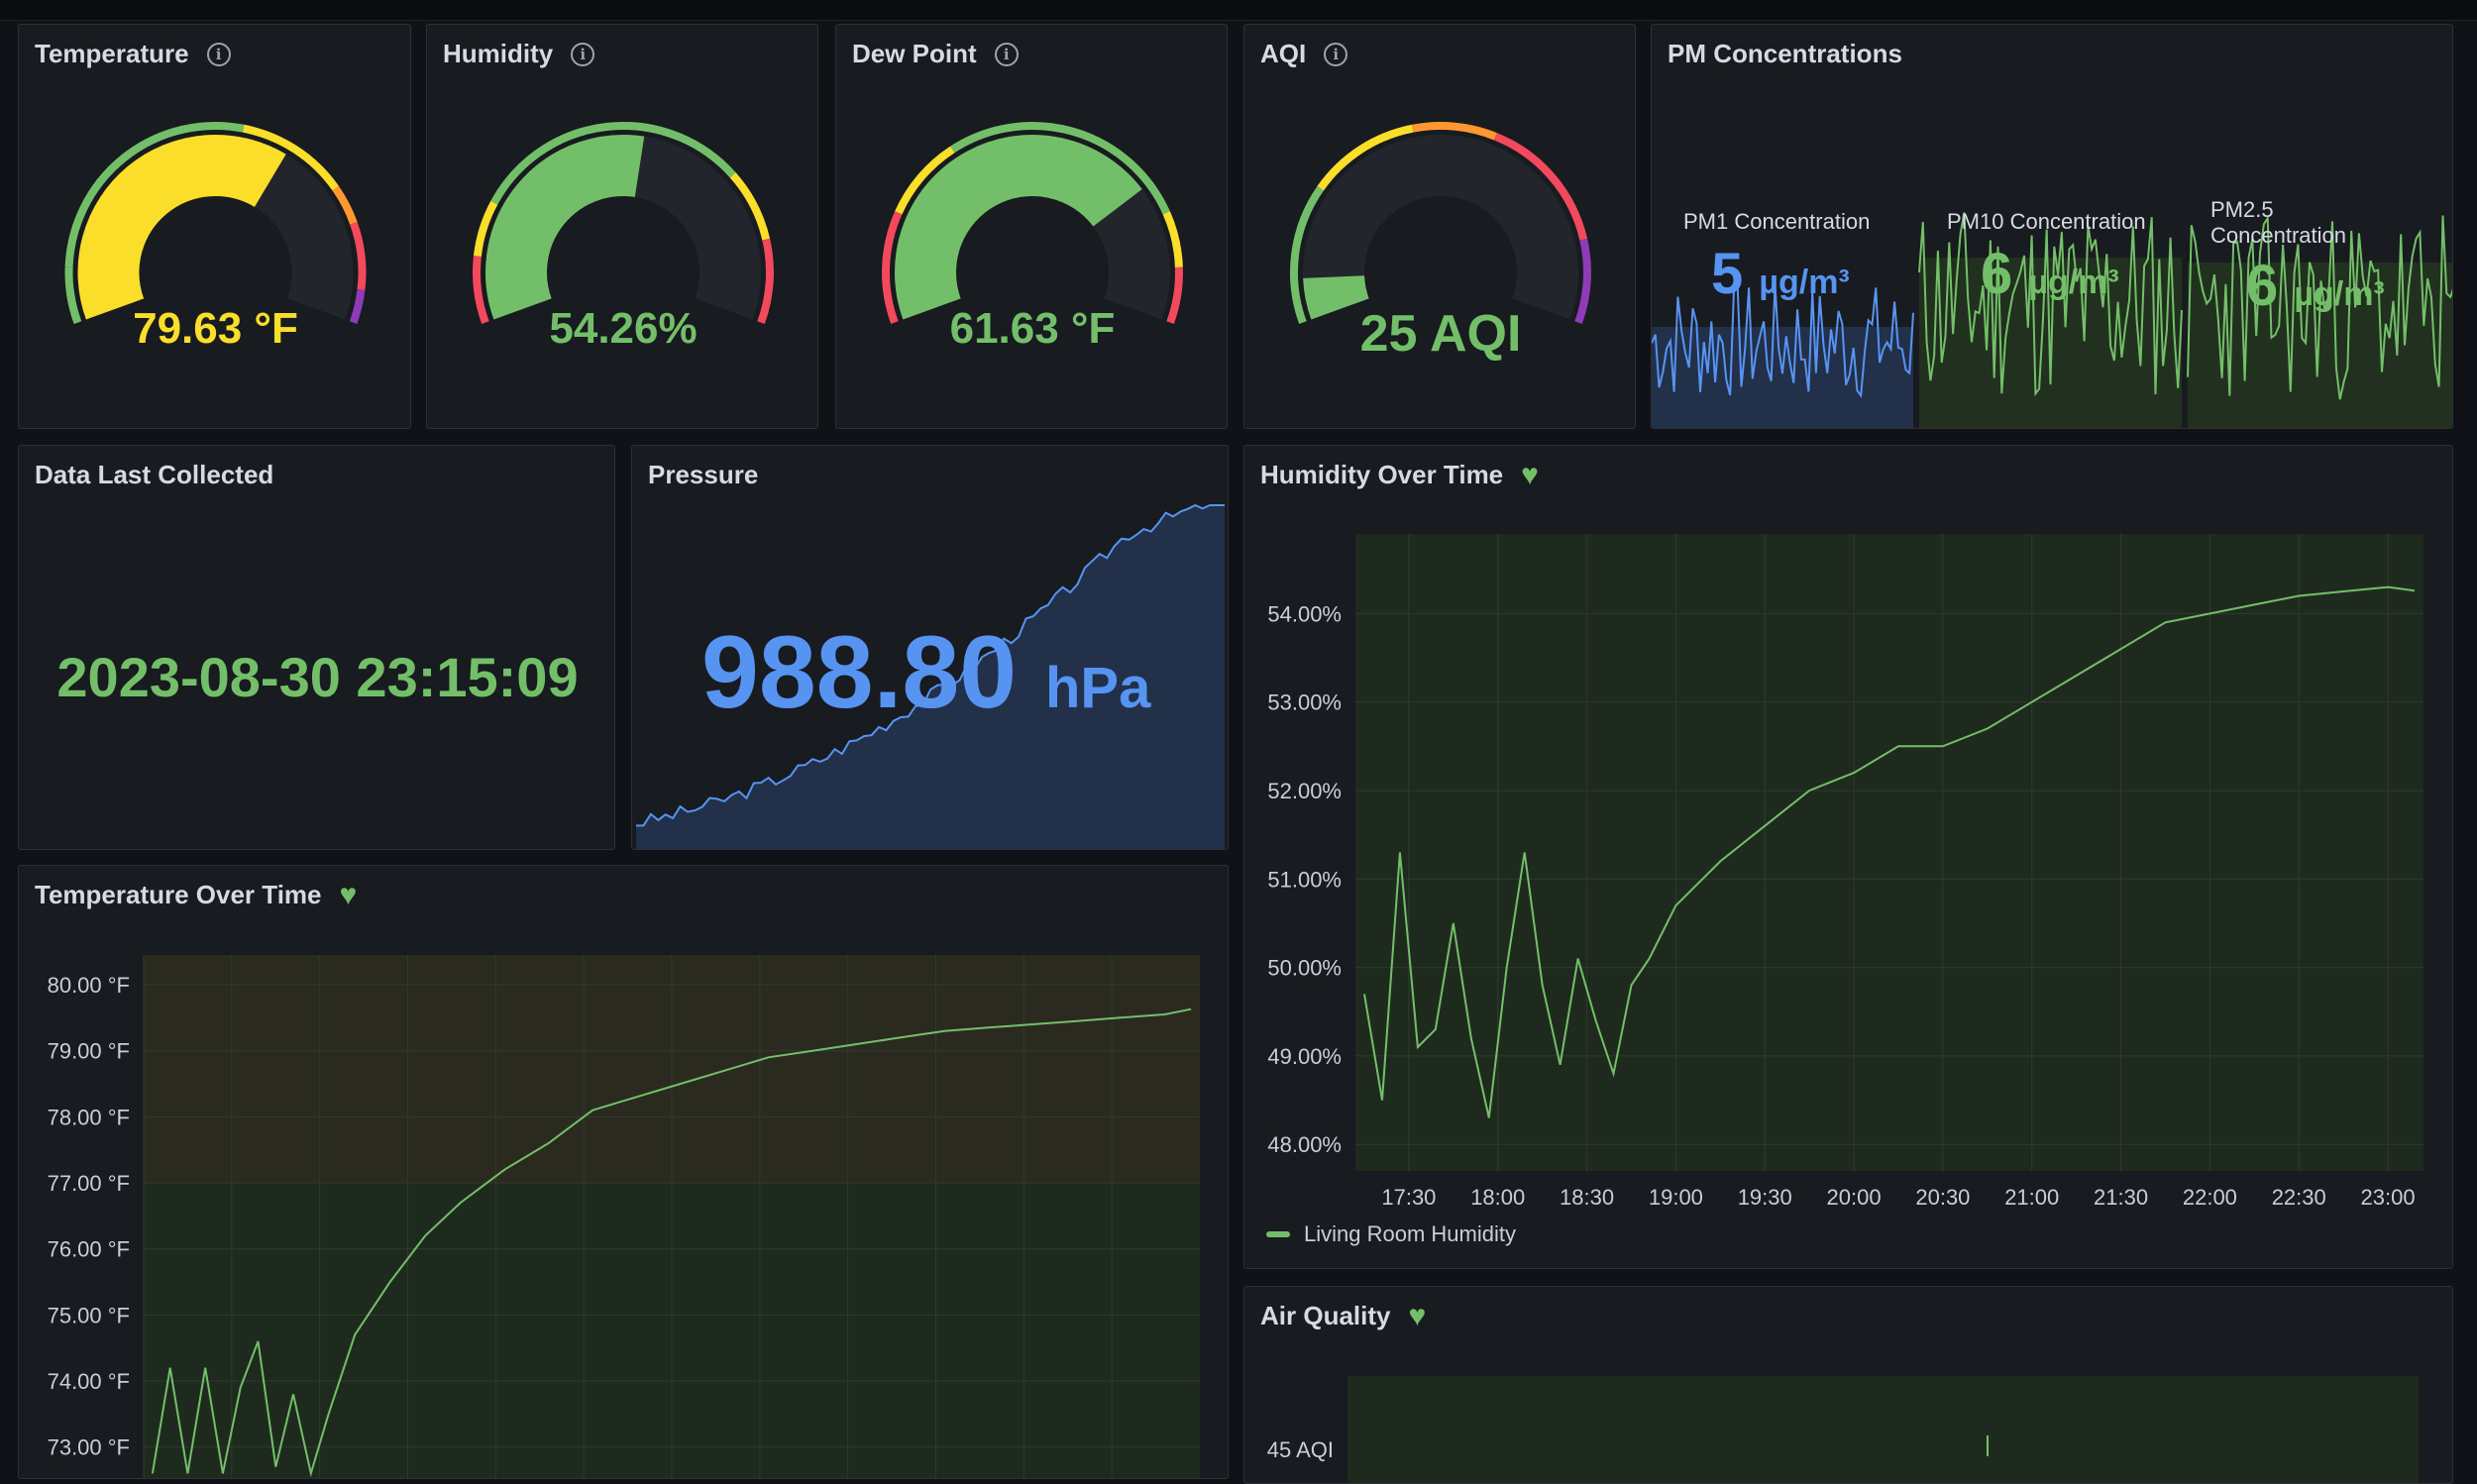 Image resolution: width=2477 pixels, height=1484 pixels. I want to click on y-tick-label: 45 AQI, so click(1300, 1450).